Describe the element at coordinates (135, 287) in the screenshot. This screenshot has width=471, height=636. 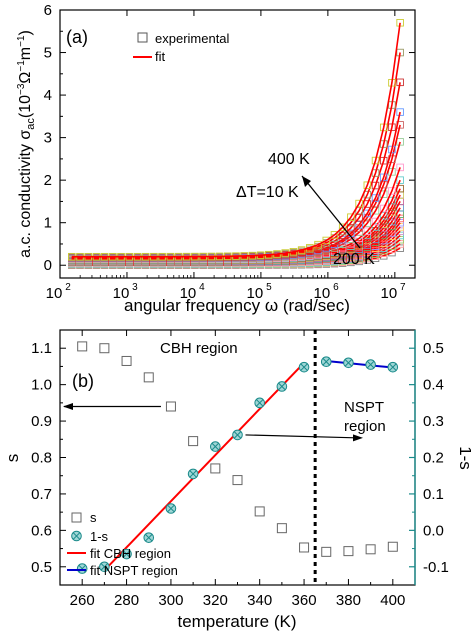
I see `x-tick-exponent: 3` at that location.